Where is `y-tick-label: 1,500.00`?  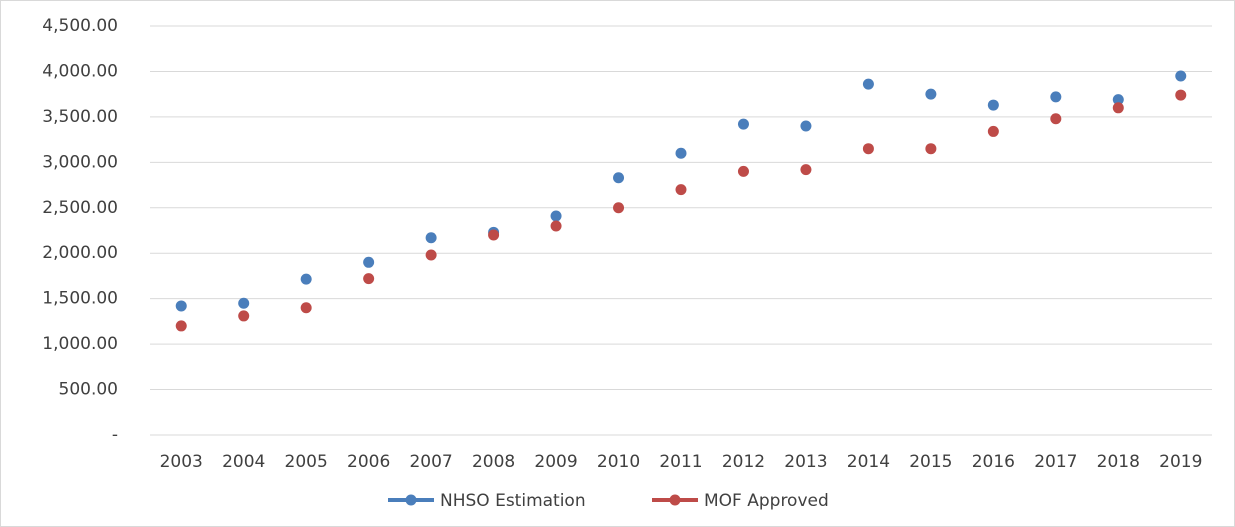
y-tick-label: 1,500.00 is located at coordinates (80, 299).